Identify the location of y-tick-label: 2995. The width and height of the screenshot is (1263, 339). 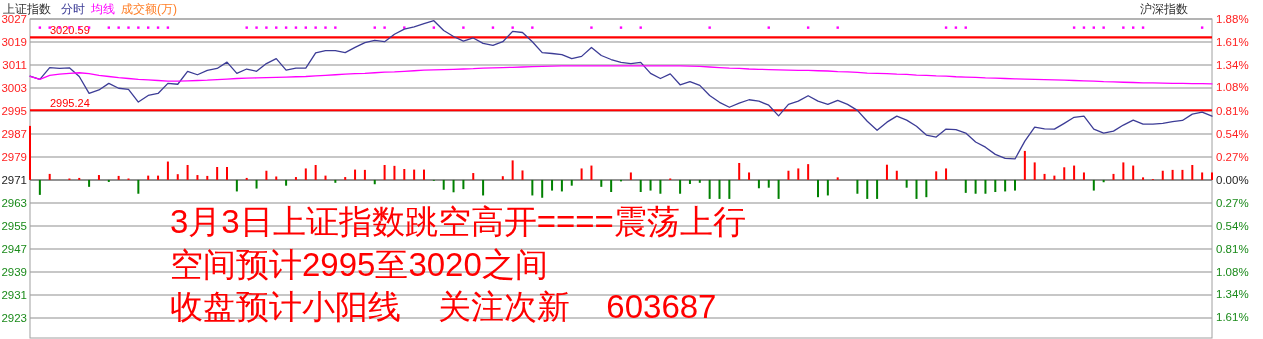
(14, 110).